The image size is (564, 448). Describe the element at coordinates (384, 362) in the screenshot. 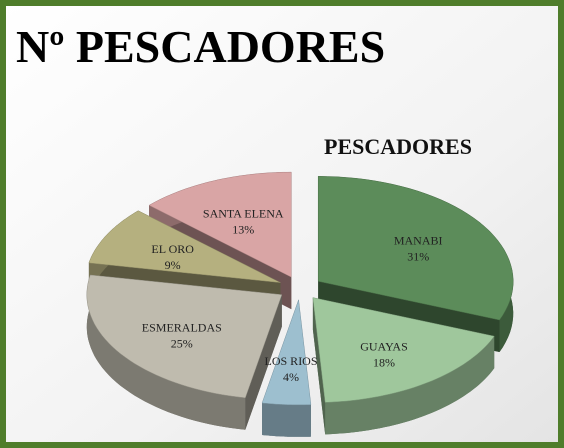

I see `value-label: 18%` at that location.